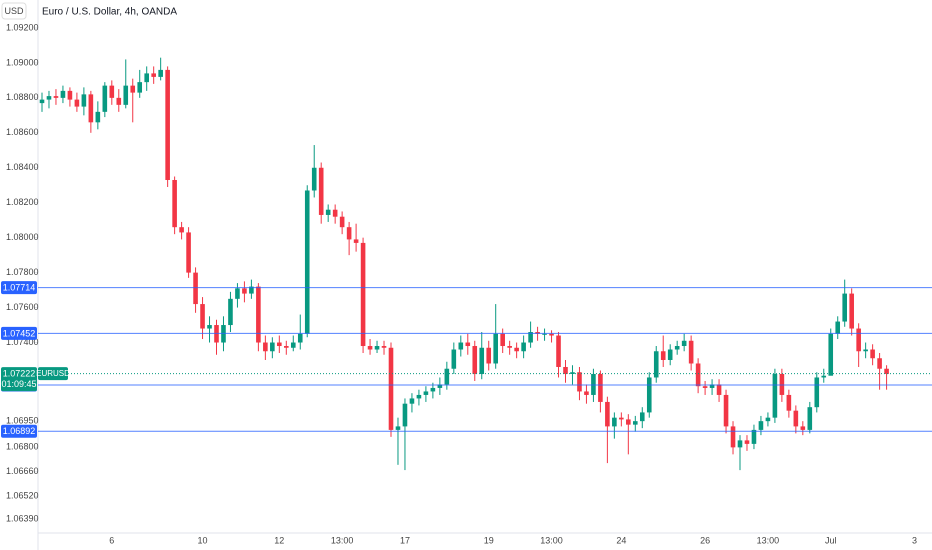 The width and height of the screenshot is (932, 550). Describe the element at coordinates (22, 421) in the screenshot. I see `y-tick-label: 1.06950` at that location.